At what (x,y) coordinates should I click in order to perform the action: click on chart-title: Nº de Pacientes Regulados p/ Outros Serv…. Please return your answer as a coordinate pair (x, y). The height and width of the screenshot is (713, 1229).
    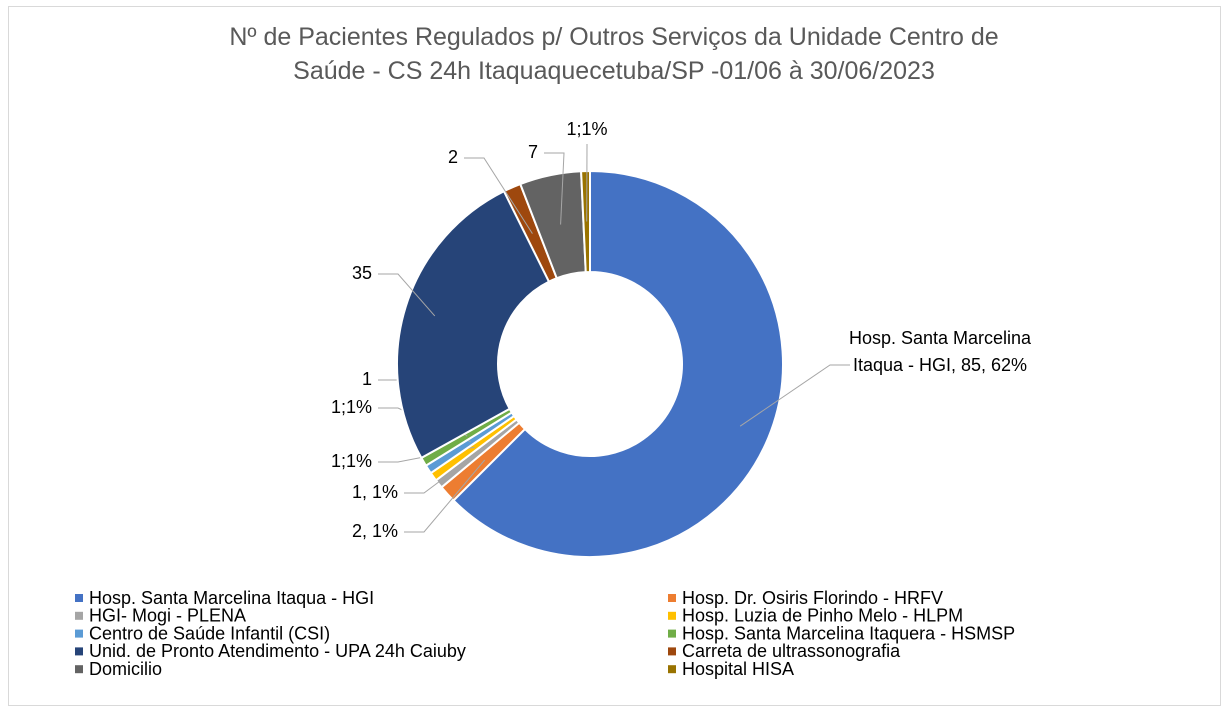
    Looking at the image, I should click on (614, 54).